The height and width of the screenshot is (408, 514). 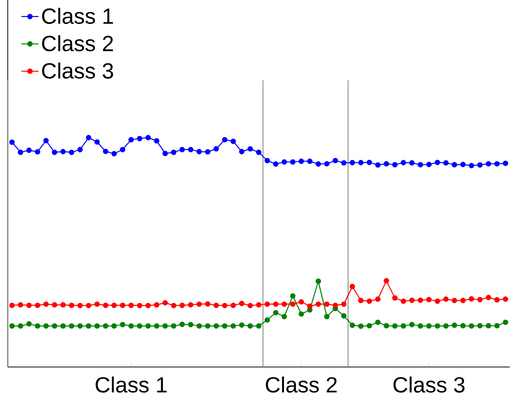 I want to click on x-tick-label: Class 3, so click(x=428, y=384).